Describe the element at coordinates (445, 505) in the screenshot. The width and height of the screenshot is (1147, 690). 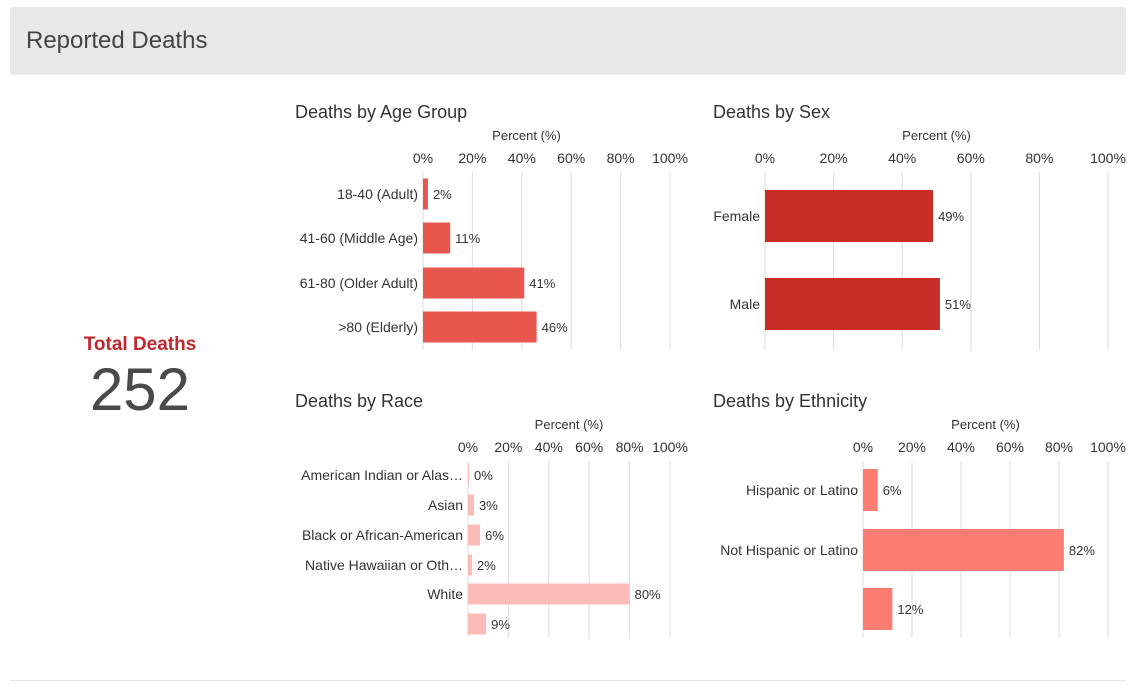
I see `category-label: Asian` at that location.